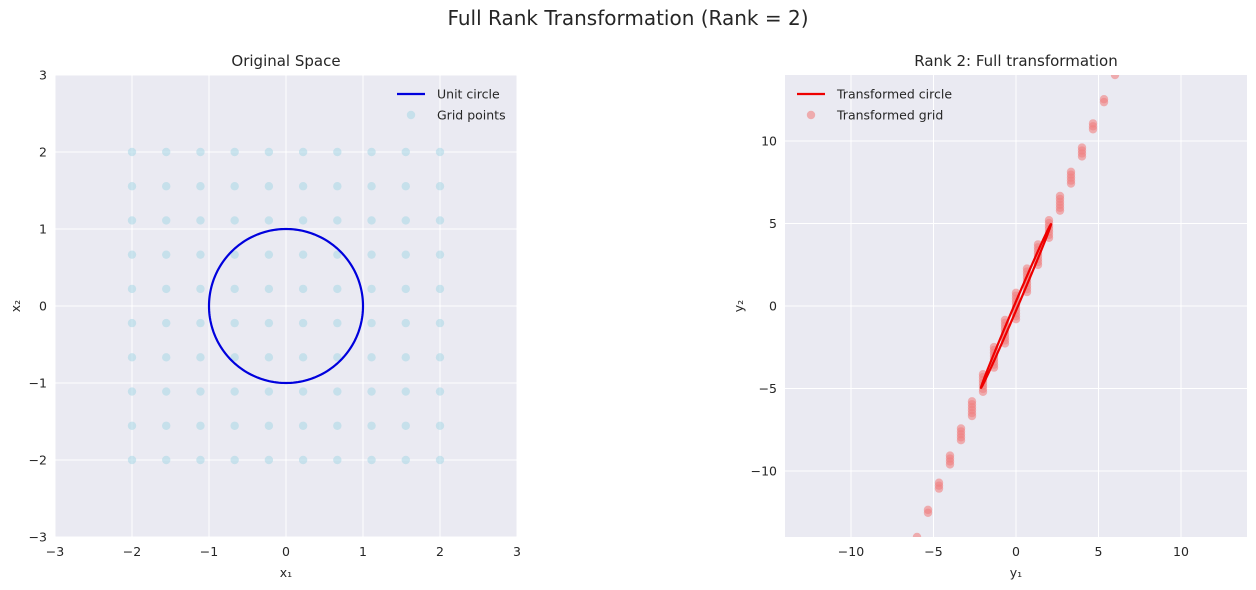 The width and height of the screenshot is (1256, 590). I want to click on unit-circle-line, so click(286, 306).